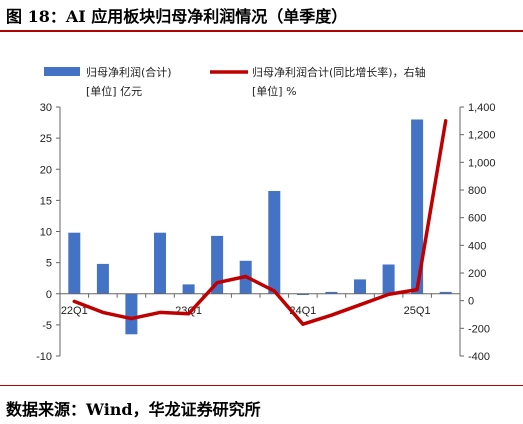 The image size is (523, 424). I want to click on legend-bar-unit: [单位] 亿元, so click(114, 91).